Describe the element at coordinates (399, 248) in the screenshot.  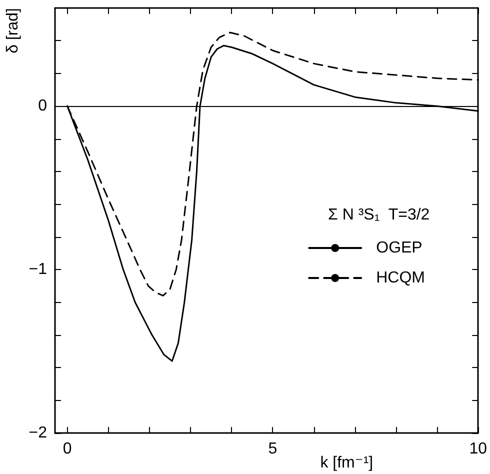
I see `legend-label: OGEP` at that location.